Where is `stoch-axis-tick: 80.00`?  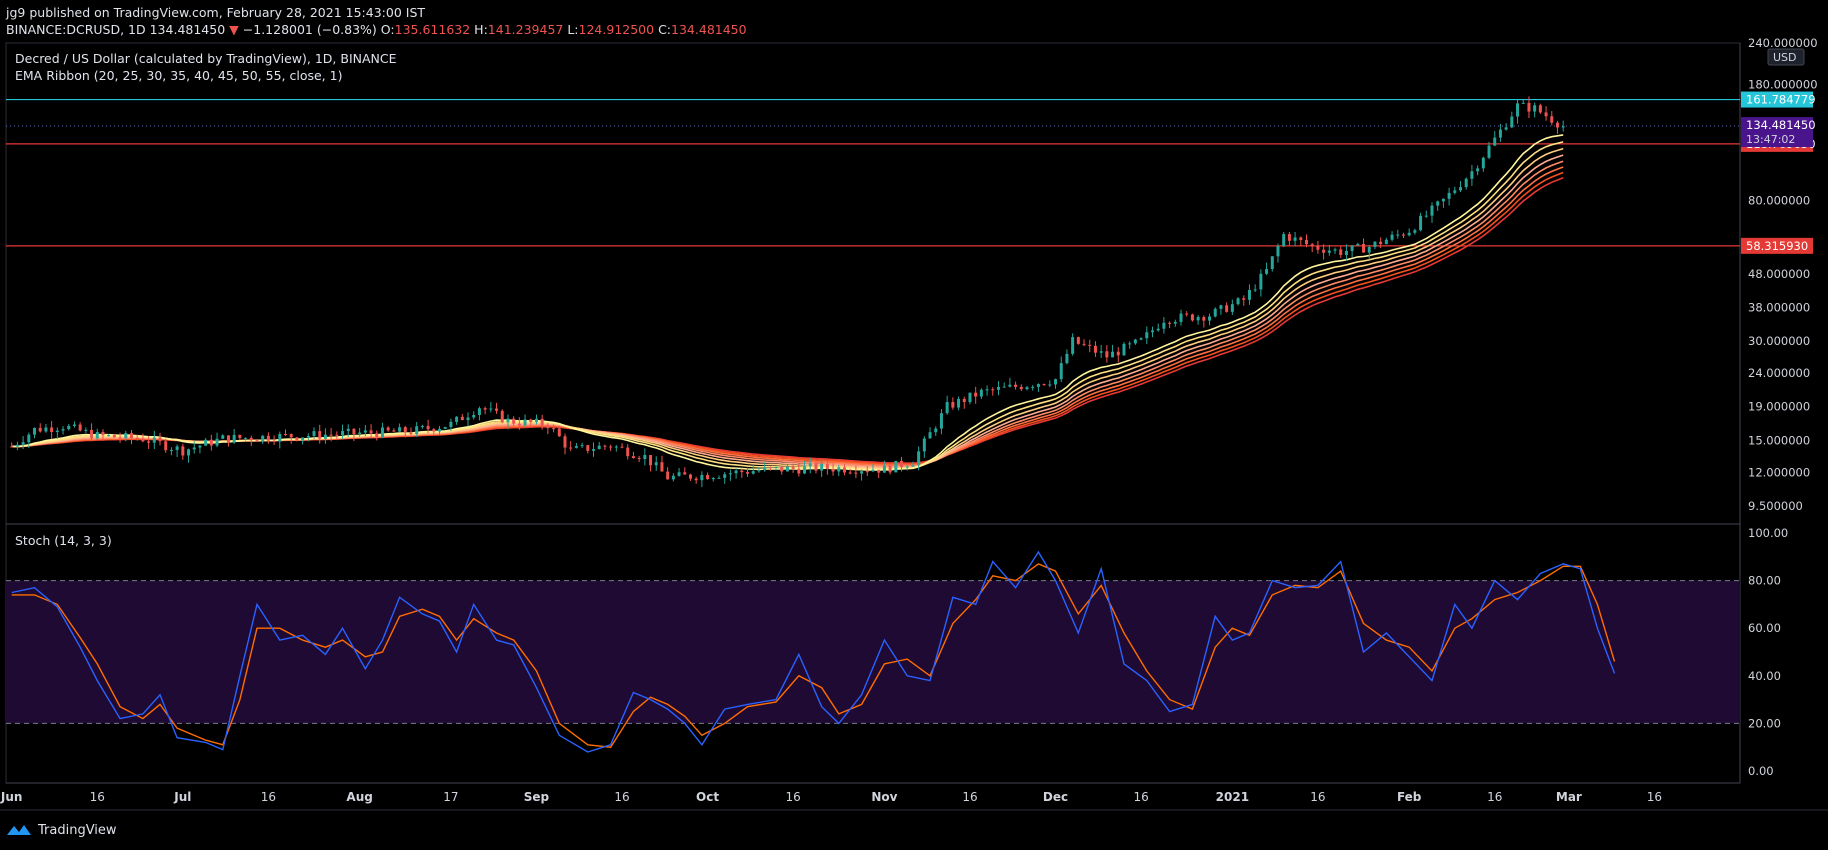 stoch-axis-tick: 80.00 is located at coordinates (1764, 581).